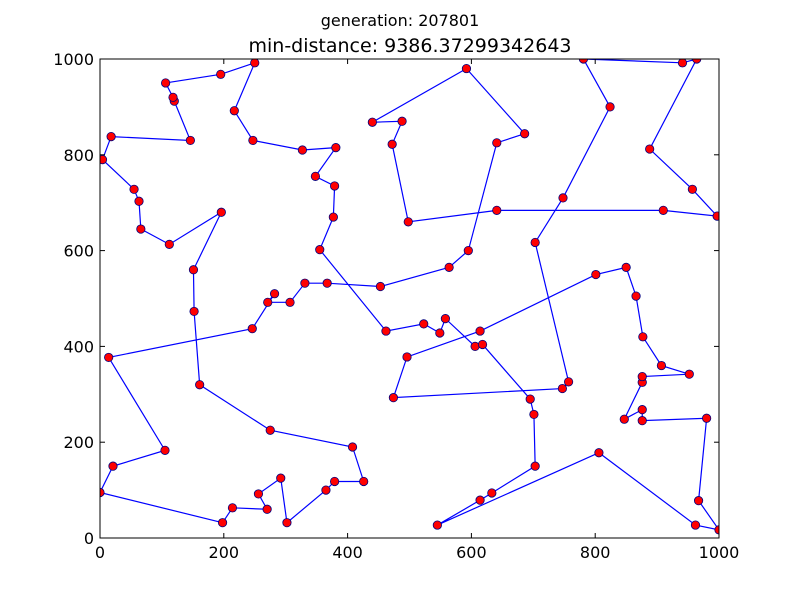  I want to click on chart-subtitle: generation: 207801, so click(400, 20).